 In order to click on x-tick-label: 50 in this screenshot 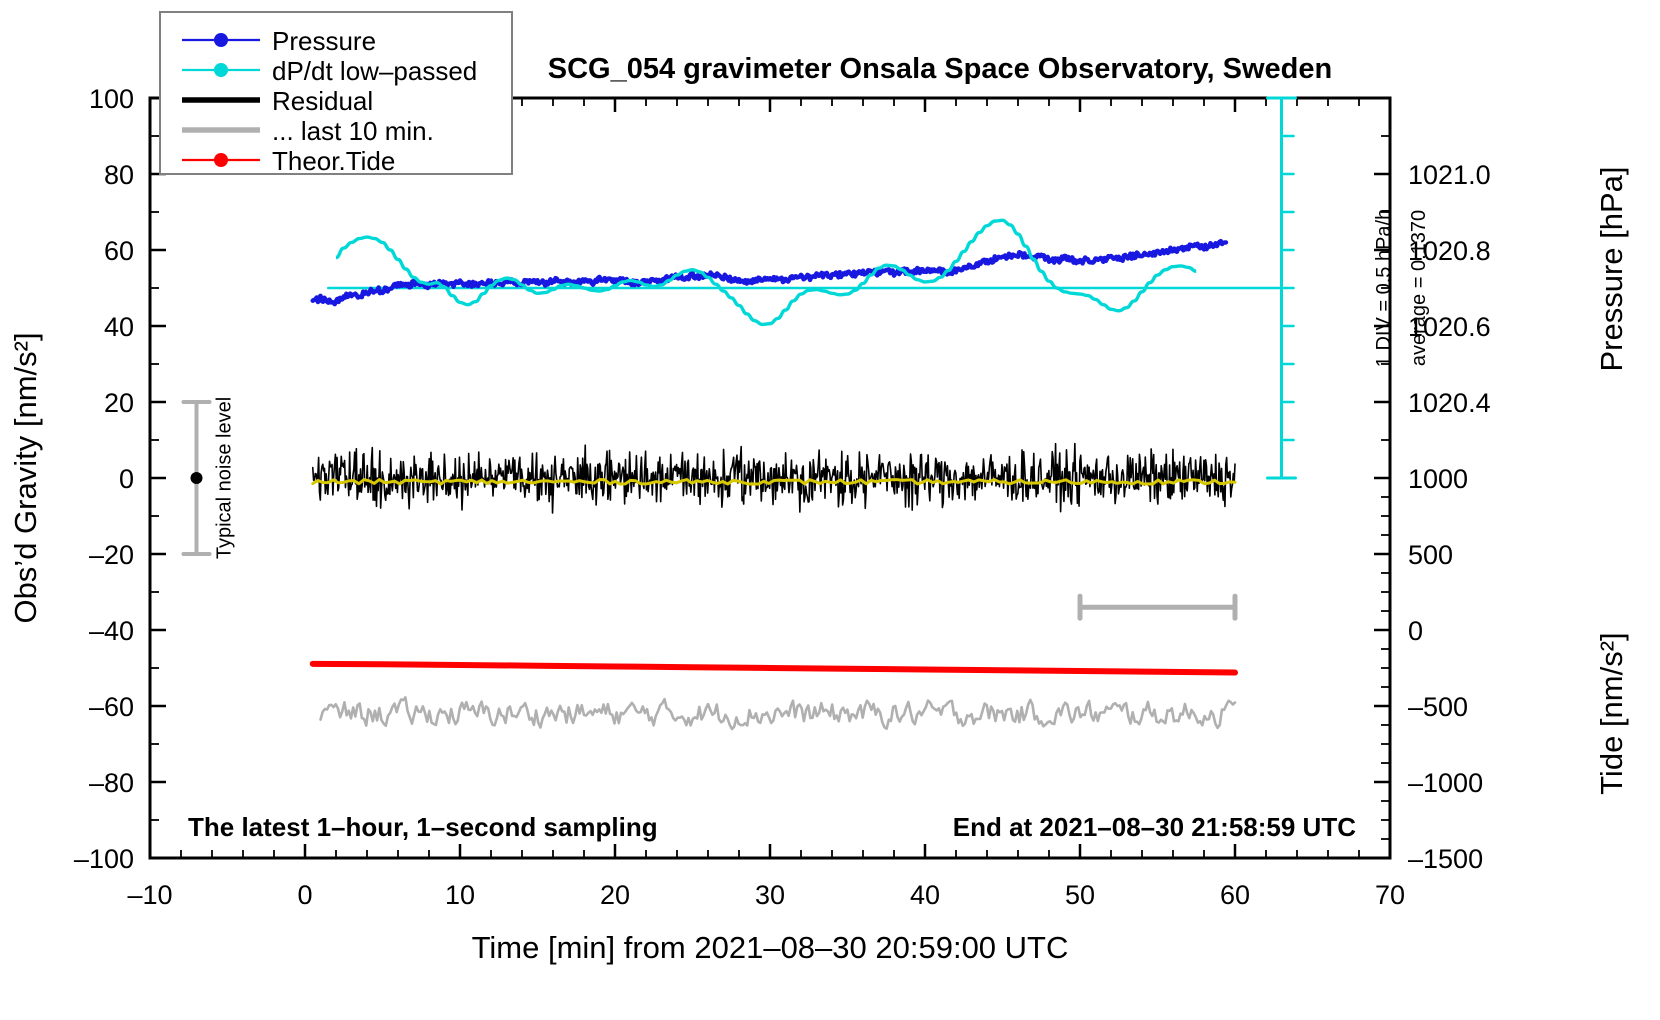, I will do `click(1080, 895)`.